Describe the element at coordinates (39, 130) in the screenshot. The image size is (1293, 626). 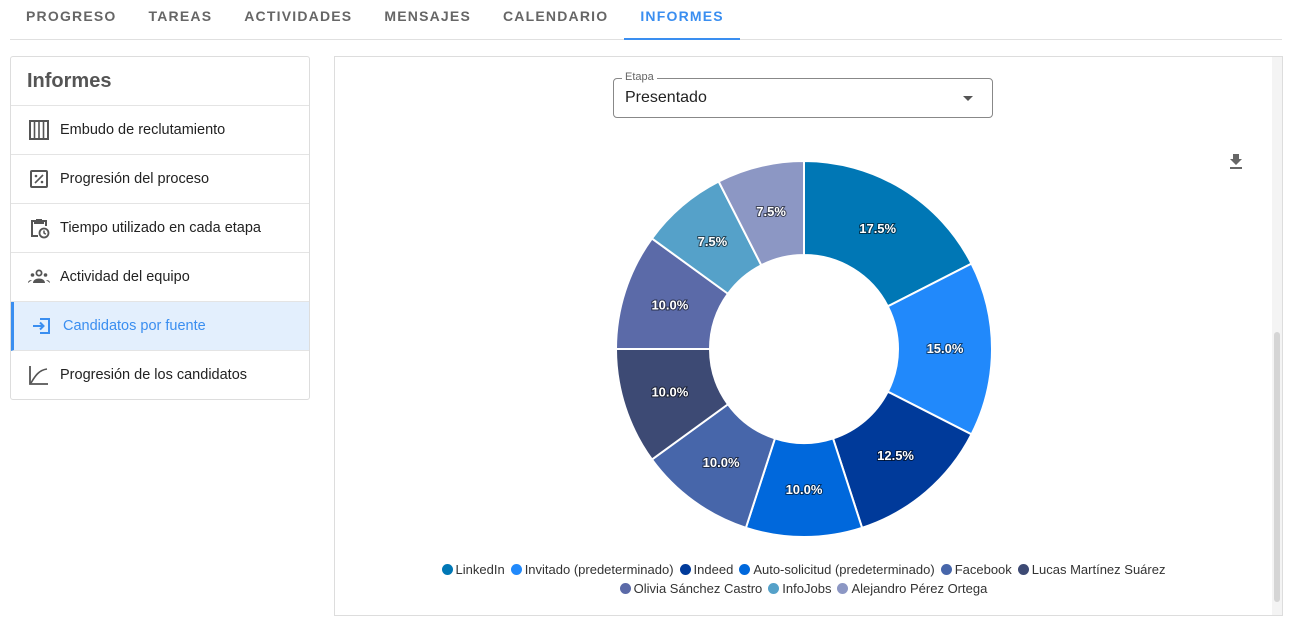
I see `columns-icon` at that location.